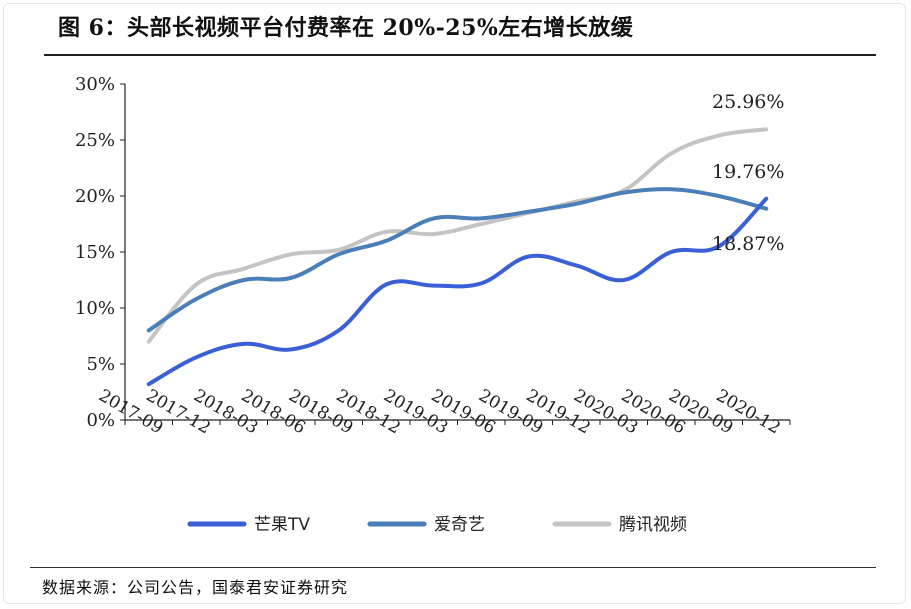 This screenshot has width=911, height=609. What do you see at coordinates (100, 420) in the screenshot?
I see `y-tick-label: 0%` at bounding box center [100, 420].